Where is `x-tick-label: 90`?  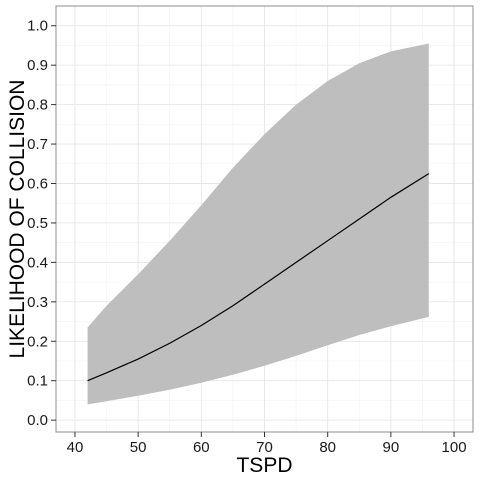 x-tick-label: 90 is located at coordinates (391, 447).